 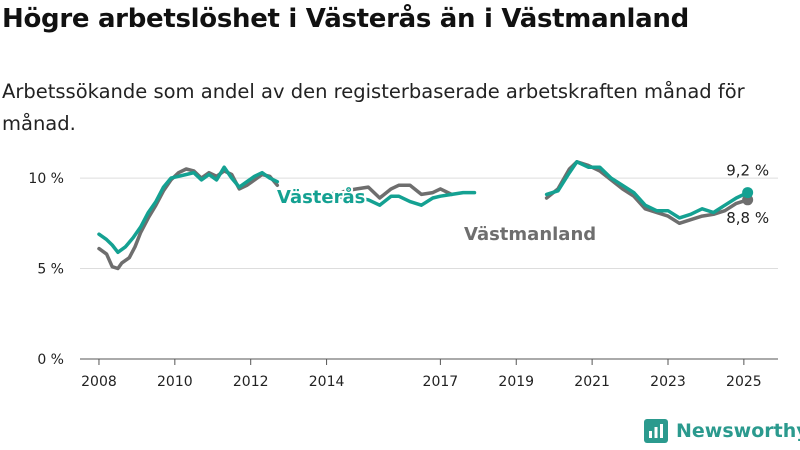 What do you see at coordinates (747, 171) in the screenshot?
I see `end-value-label-vasteras: 9,2 %` at bounding box center [747, 171].